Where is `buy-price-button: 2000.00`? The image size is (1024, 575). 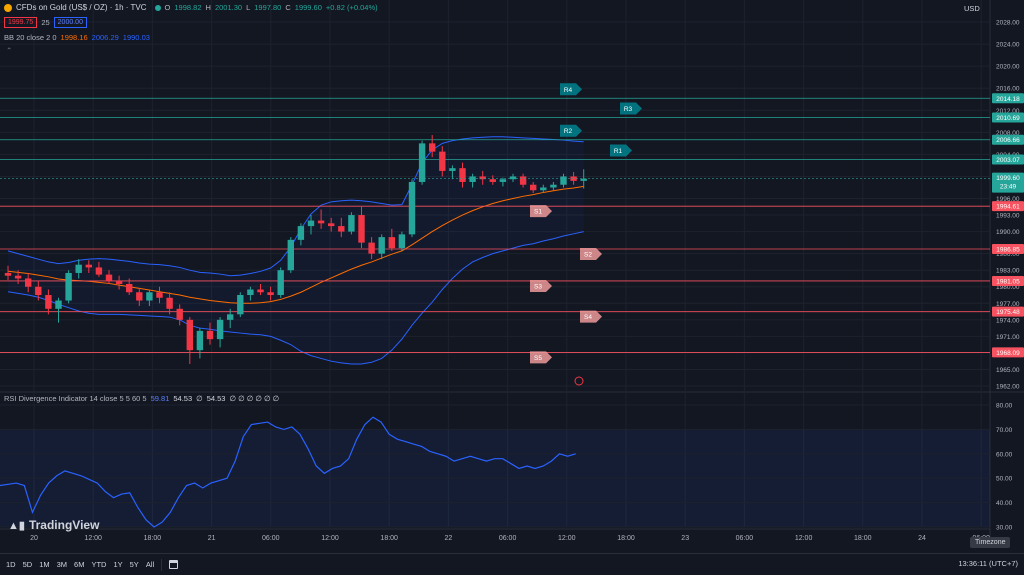 buy-price-button: 2000.00 is located at coordinates (70, 22).